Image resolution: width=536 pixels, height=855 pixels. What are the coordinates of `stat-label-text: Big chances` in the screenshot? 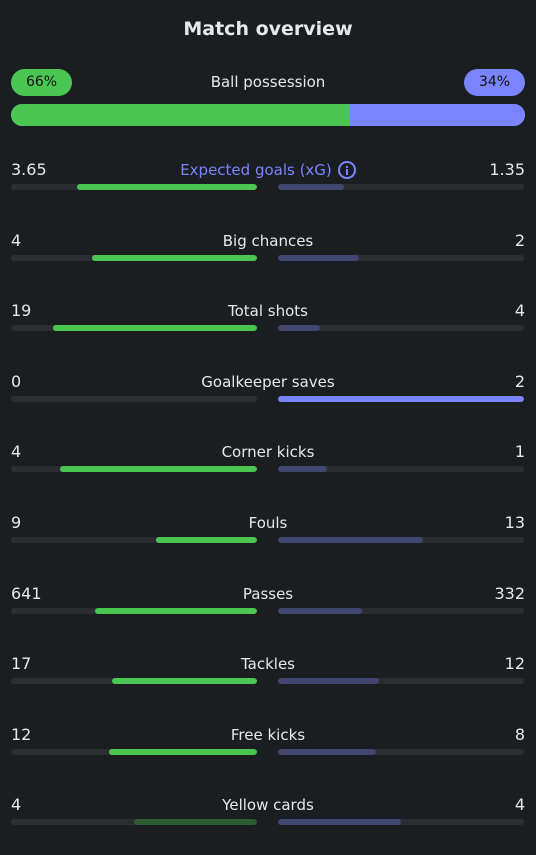 It's located at (268, 241).